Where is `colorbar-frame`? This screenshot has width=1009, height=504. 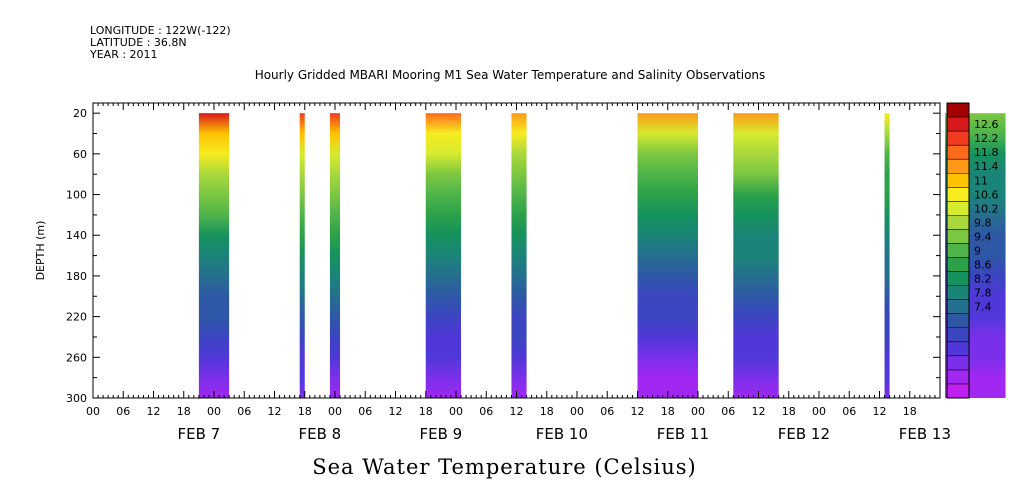
colorbar-frame is located at coordinates (958, 250).